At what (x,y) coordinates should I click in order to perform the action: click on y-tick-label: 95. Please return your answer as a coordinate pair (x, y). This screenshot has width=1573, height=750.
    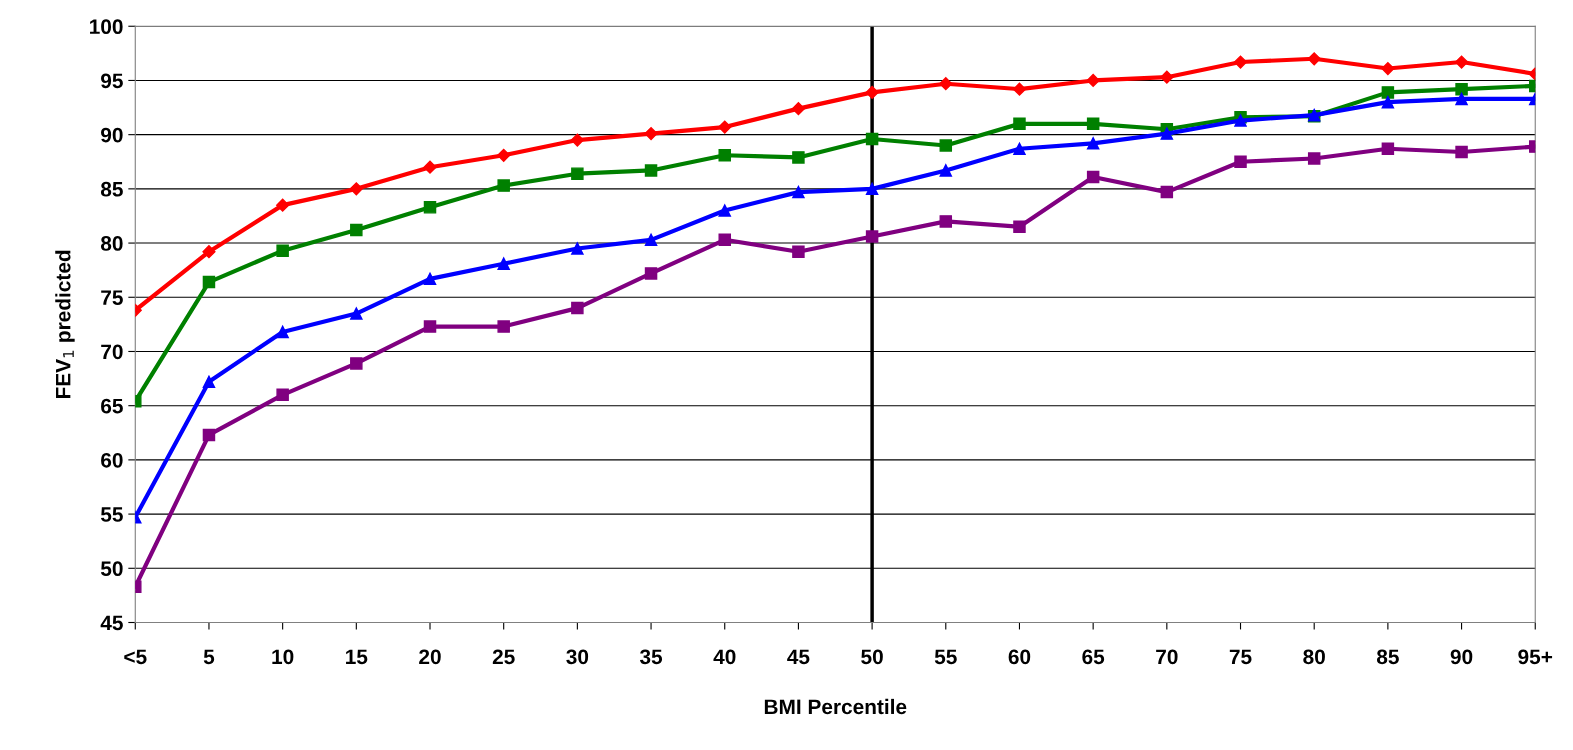
    Looking at the image, I should click on (112, 81).